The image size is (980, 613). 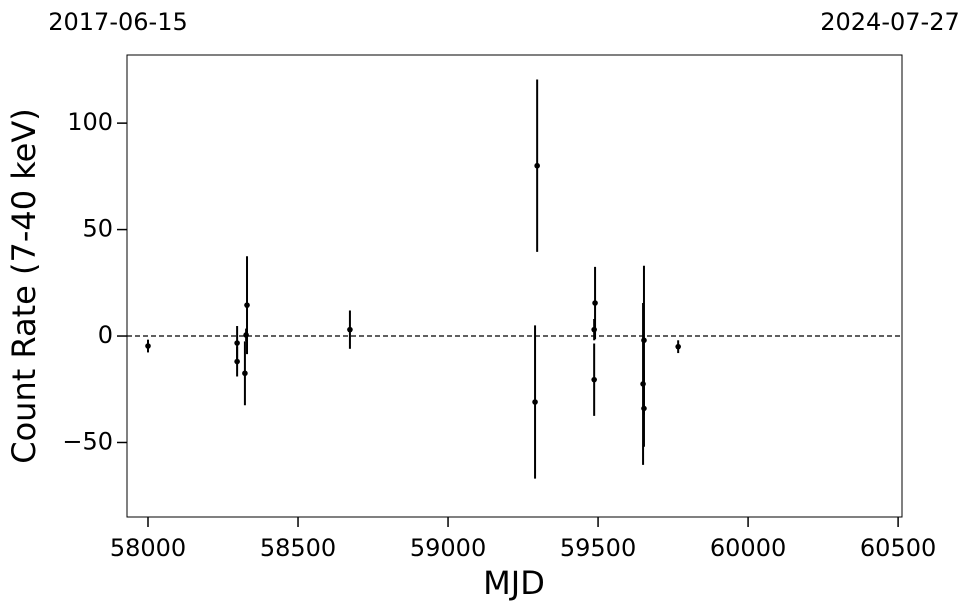 I want to click on y-tick-label: 100, so click(x=90, y=122).